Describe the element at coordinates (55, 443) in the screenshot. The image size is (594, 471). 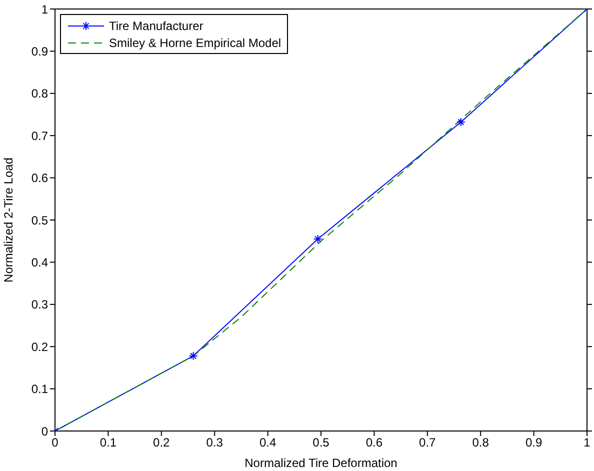
I see `x-tick-label: 0` at that location.